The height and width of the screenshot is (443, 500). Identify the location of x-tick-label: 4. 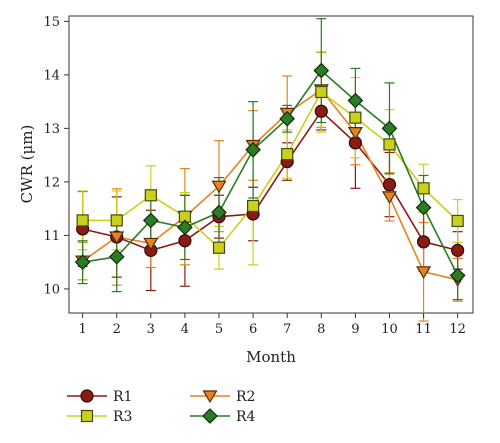
(185, 329).